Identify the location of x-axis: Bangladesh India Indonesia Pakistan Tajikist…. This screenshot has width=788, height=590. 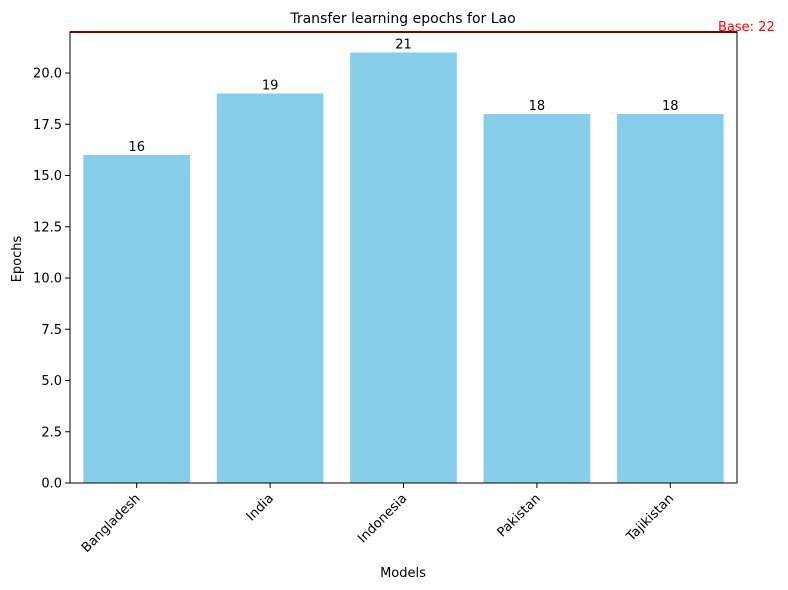
(378, 519).